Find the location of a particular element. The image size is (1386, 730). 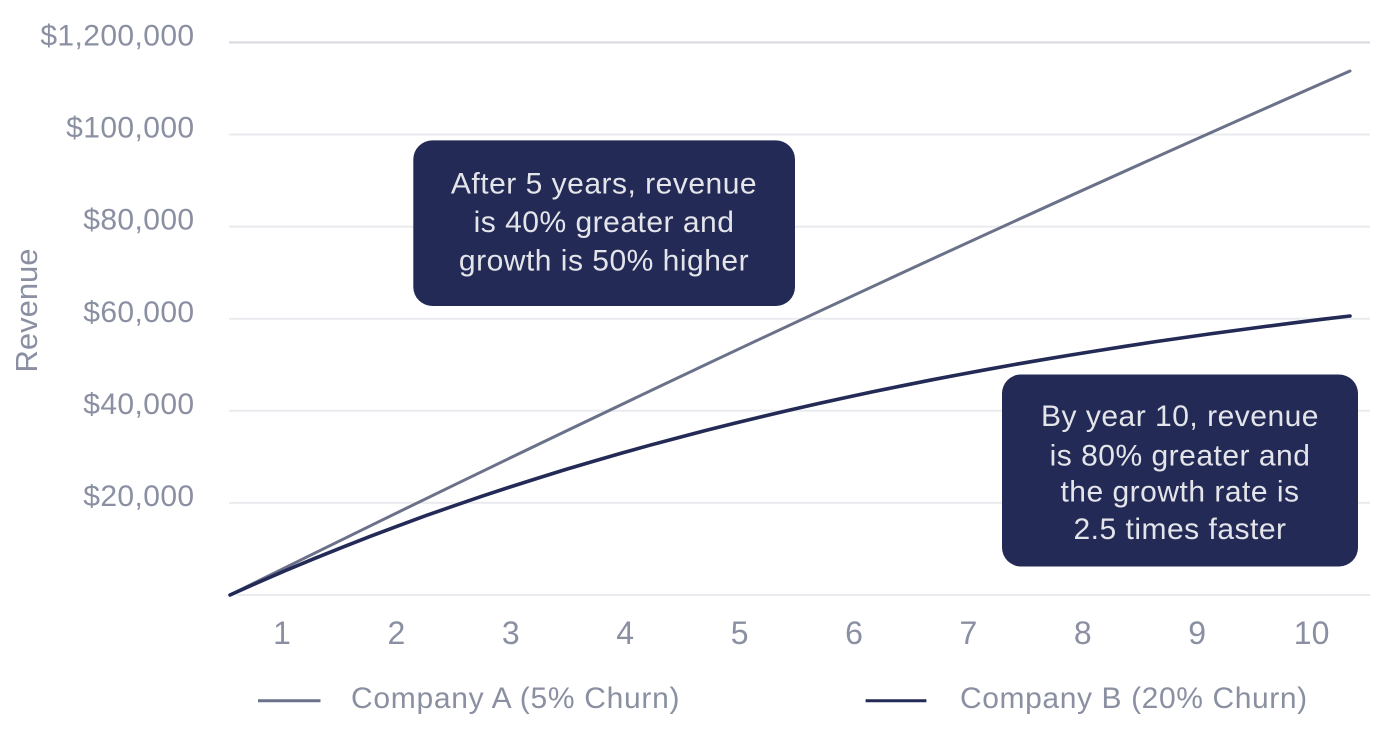

svg-text: $100,000 is located at coordinates (130, 128).